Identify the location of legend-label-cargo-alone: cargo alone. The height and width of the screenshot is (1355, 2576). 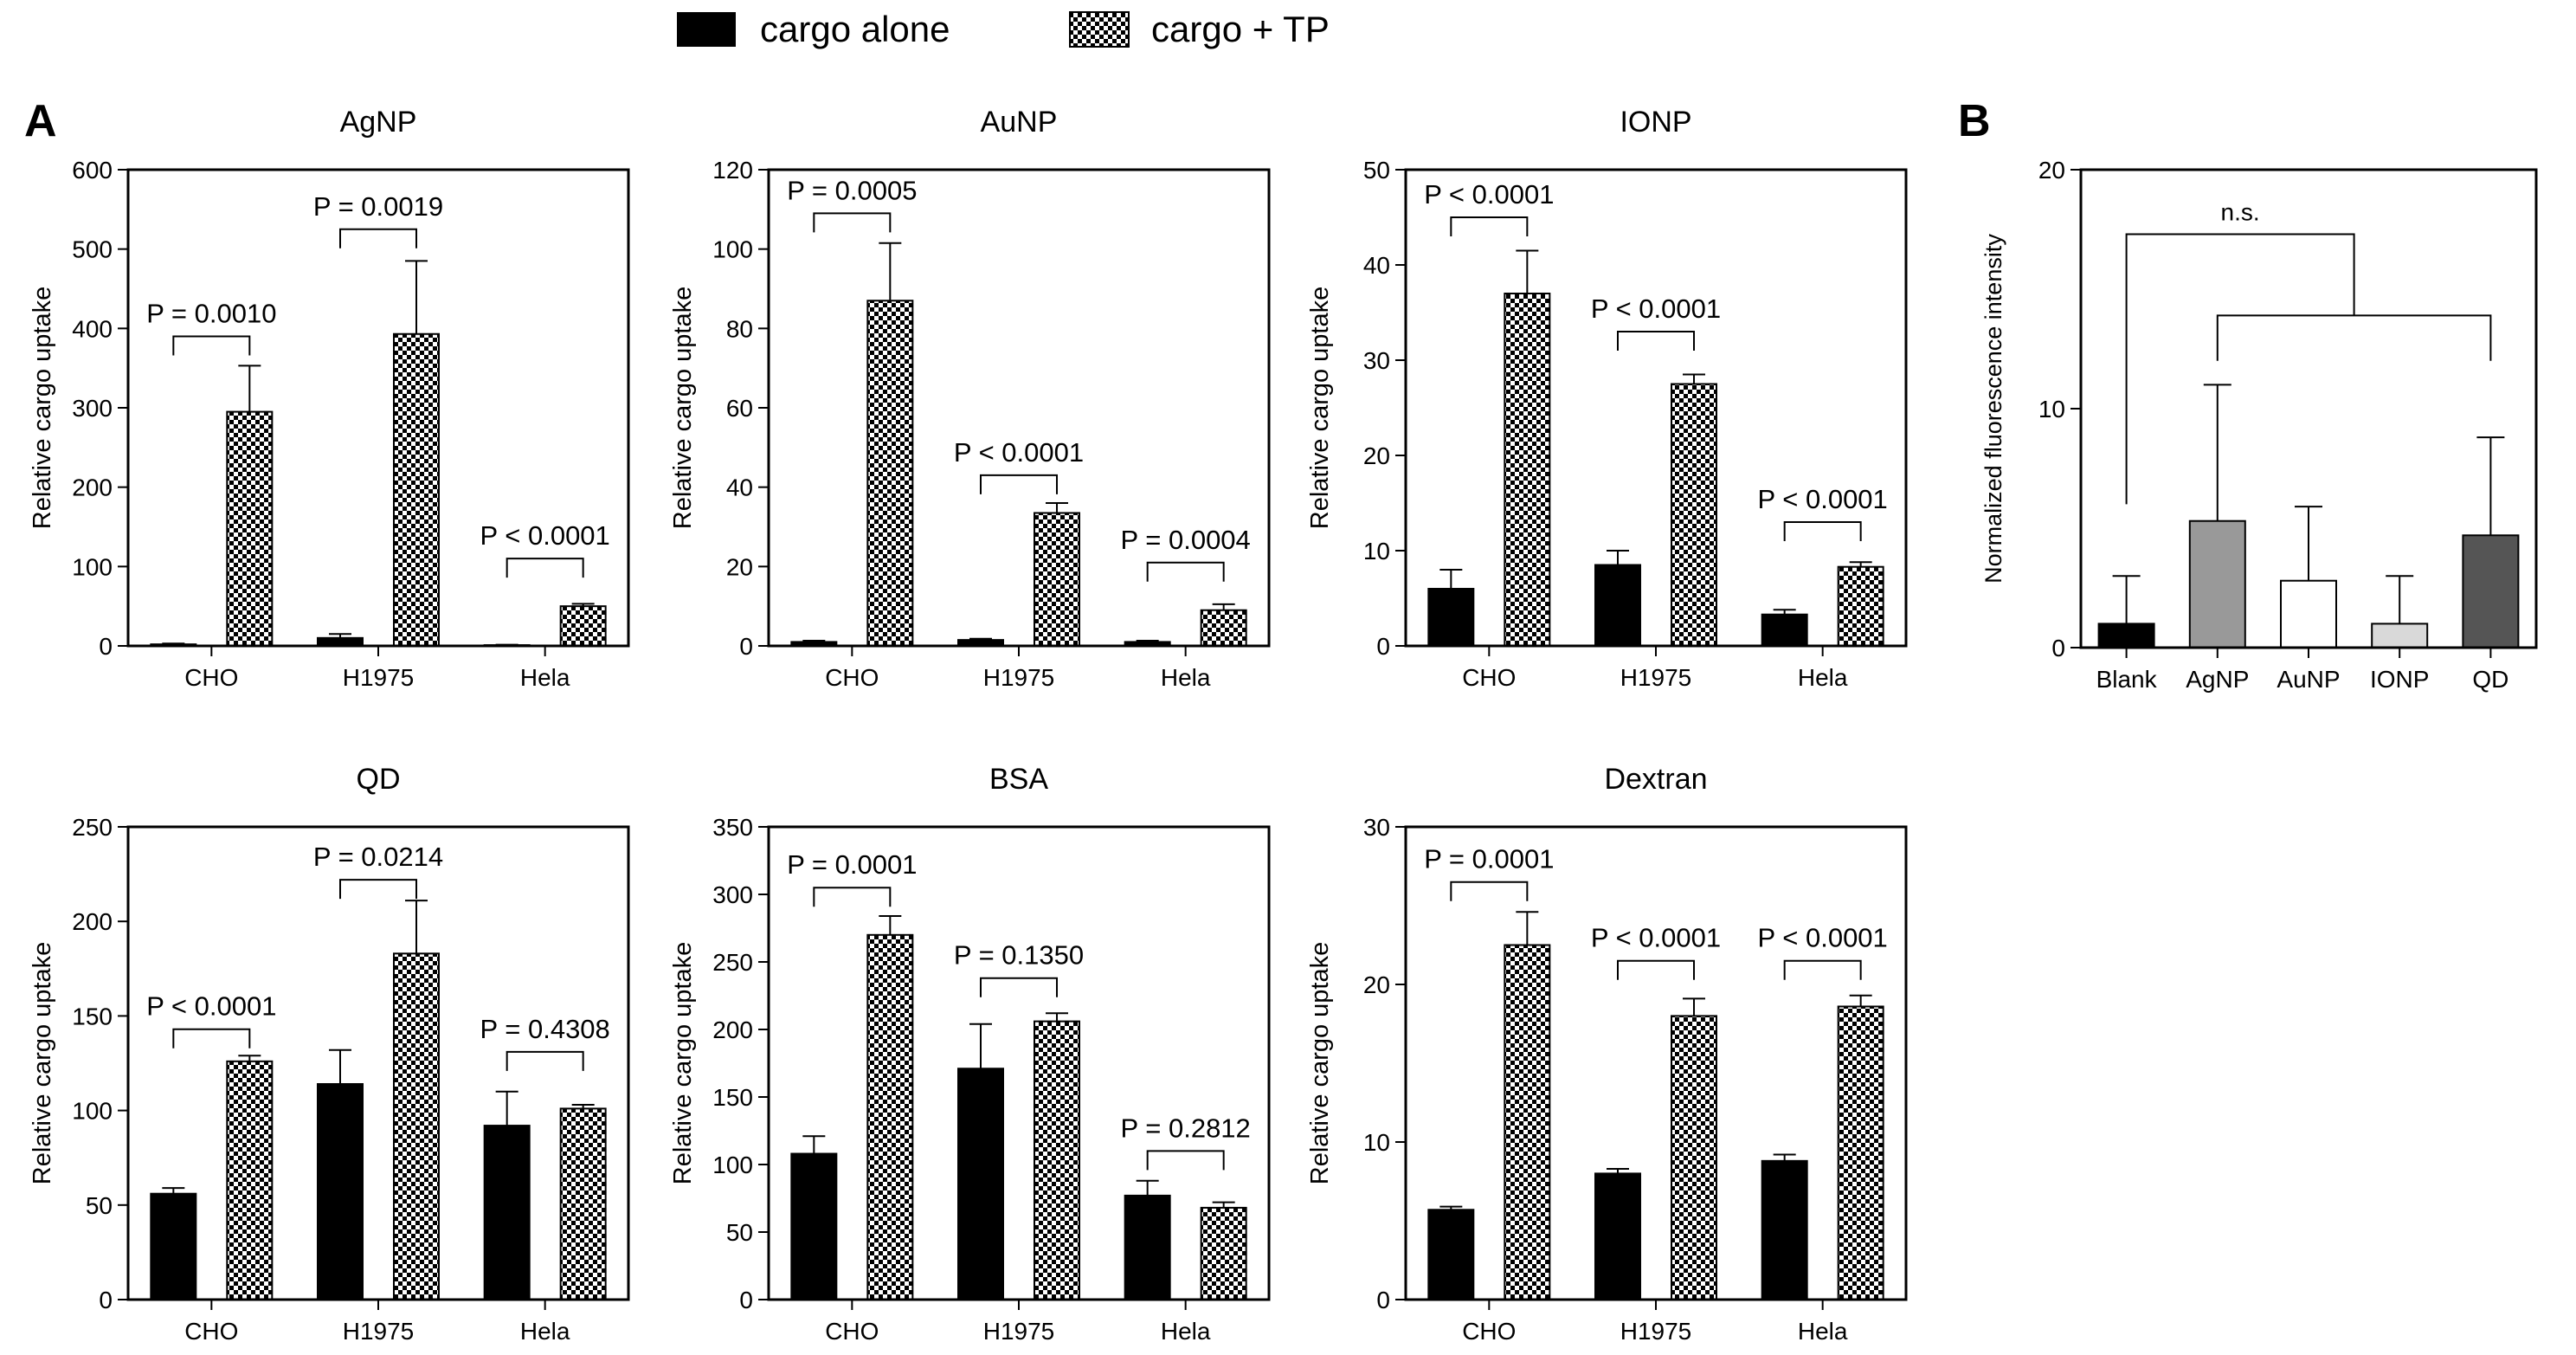
(855, 29).